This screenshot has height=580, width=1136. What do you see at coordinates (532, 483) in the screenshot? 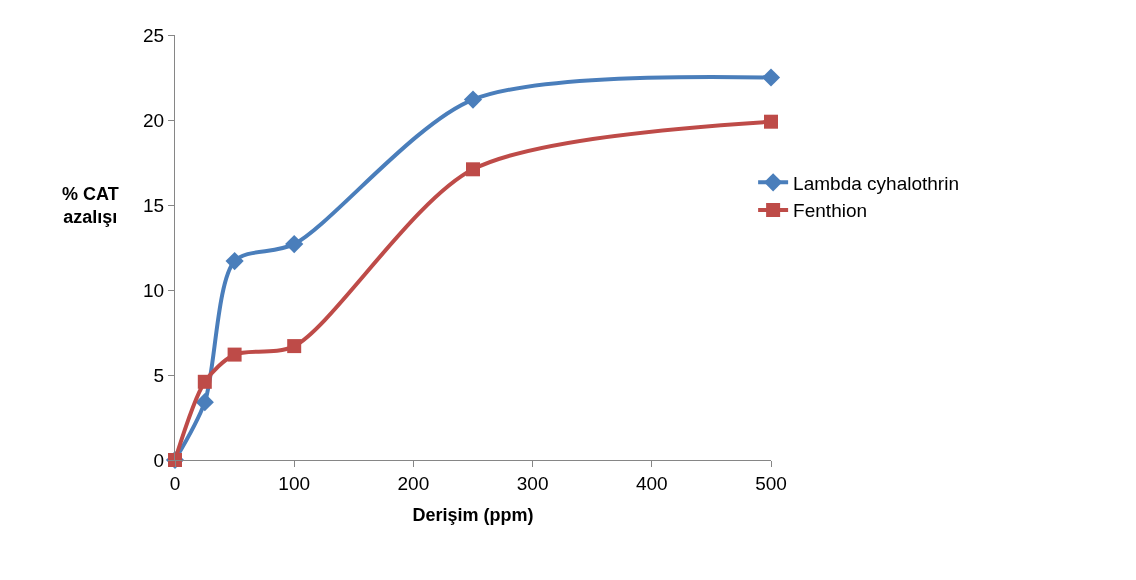
I see `x-tick-label: 300` at bounding box center [532, 483].